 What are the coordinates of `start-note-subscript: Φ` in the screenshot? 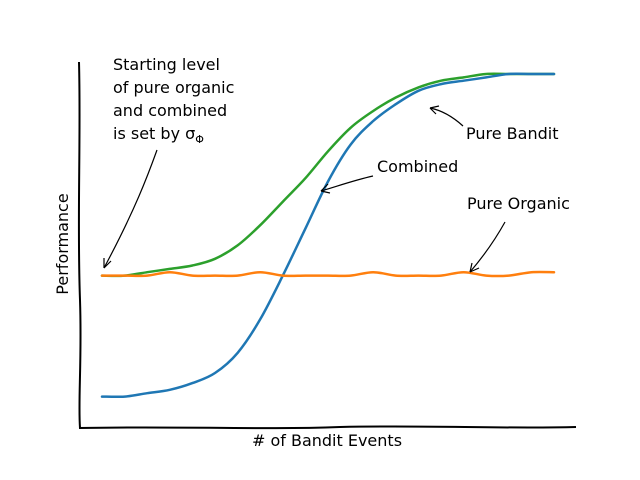 It's located at (199, 139).